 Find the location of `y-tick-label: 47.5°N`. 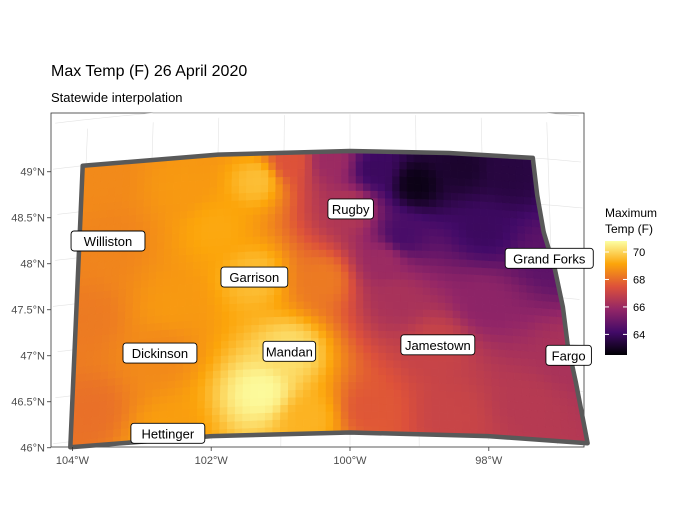

y-tick-label: 47.5°N is located at coordinates (28, 311).